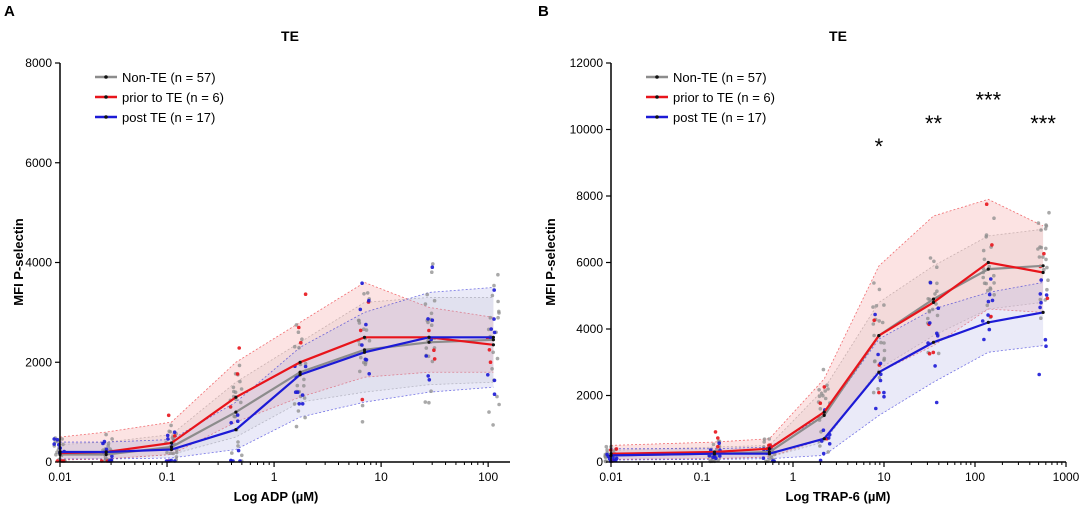 Image resolution: width=1084 pixels, height=512 pixels. Describe the element at coordinates (988, 100) in the screenshot. I see `significance-marker: ***` at that location.